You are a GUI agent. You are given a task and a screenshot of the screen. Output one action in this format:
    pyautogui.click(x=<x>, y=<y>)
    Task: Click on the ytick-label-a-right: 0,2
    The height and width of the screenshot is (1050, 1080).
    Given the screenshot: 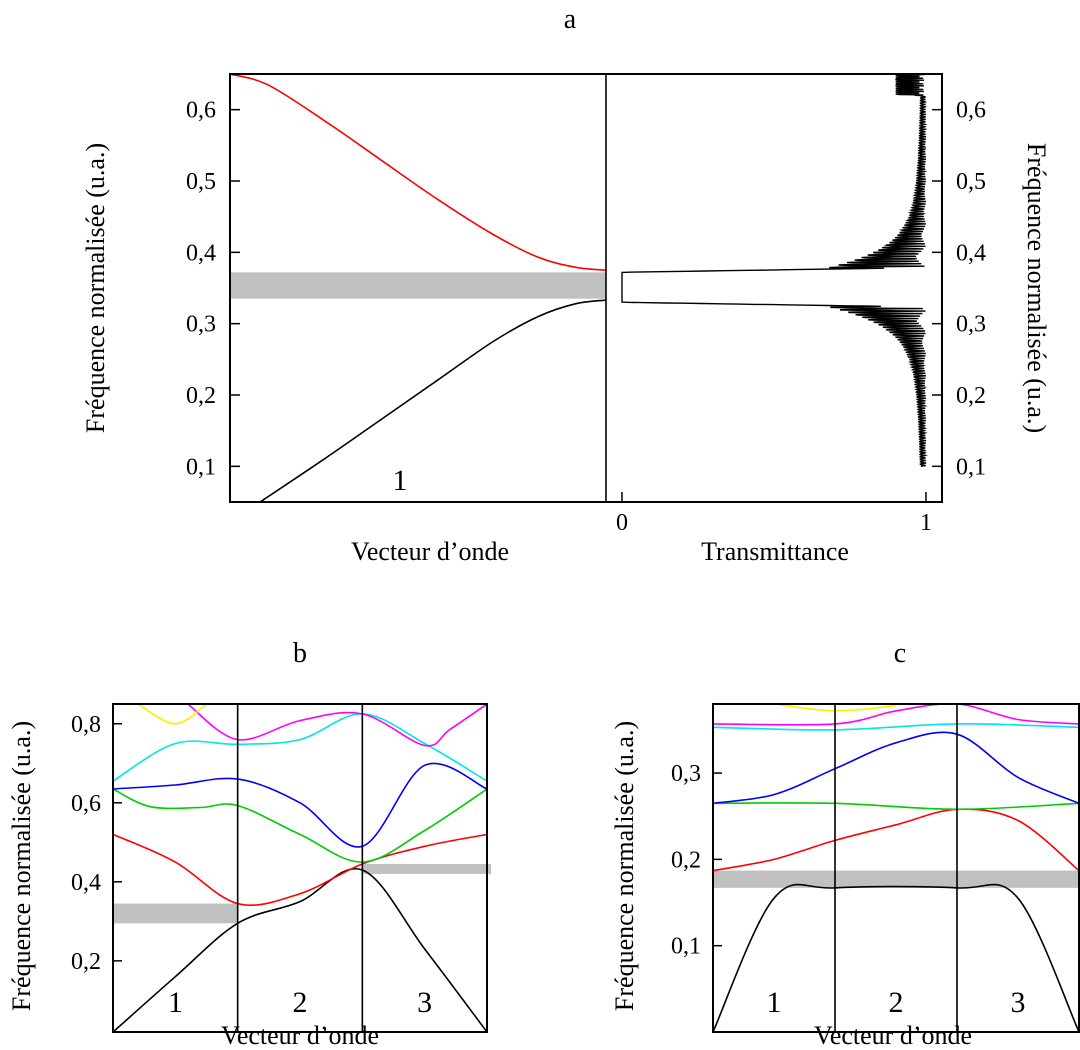 What is the action you would take?
    pyautogui.click(x=971, y=396)
    